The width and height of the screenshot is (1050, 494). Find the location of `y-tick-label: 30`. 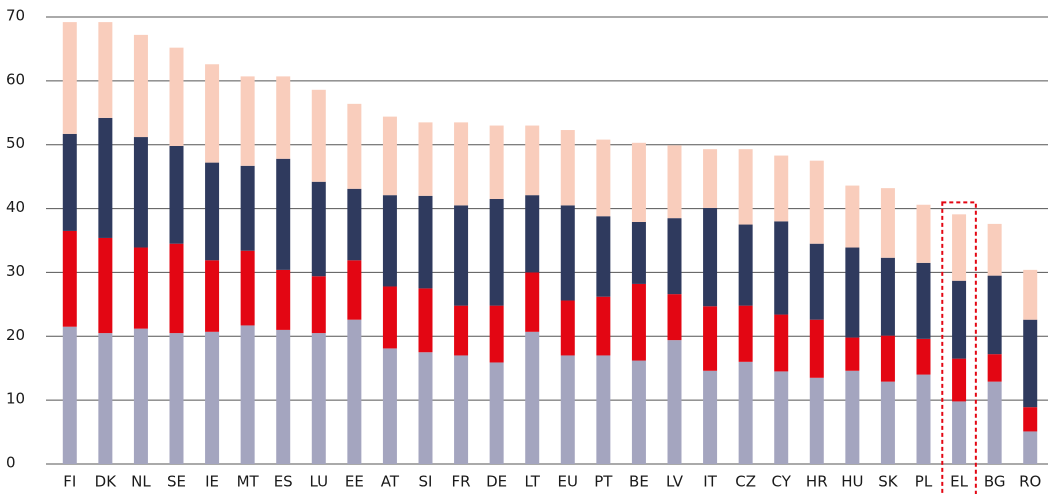

y-tick-label: 30 is located at coordinates (15, 271).